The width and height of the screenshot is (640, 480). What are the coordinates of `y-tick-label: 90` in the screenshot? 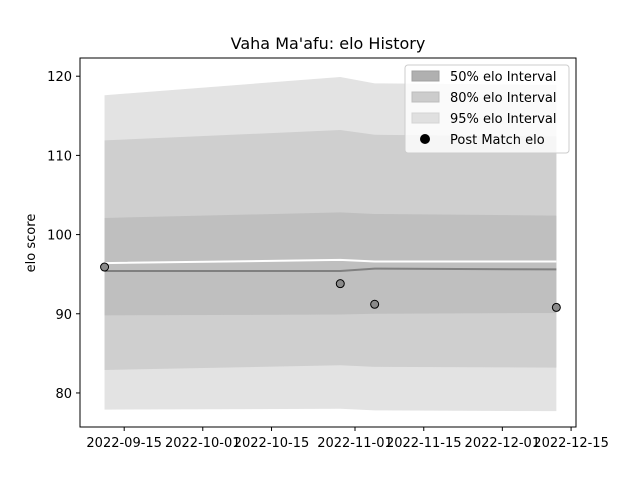 It's located at (63, 315).